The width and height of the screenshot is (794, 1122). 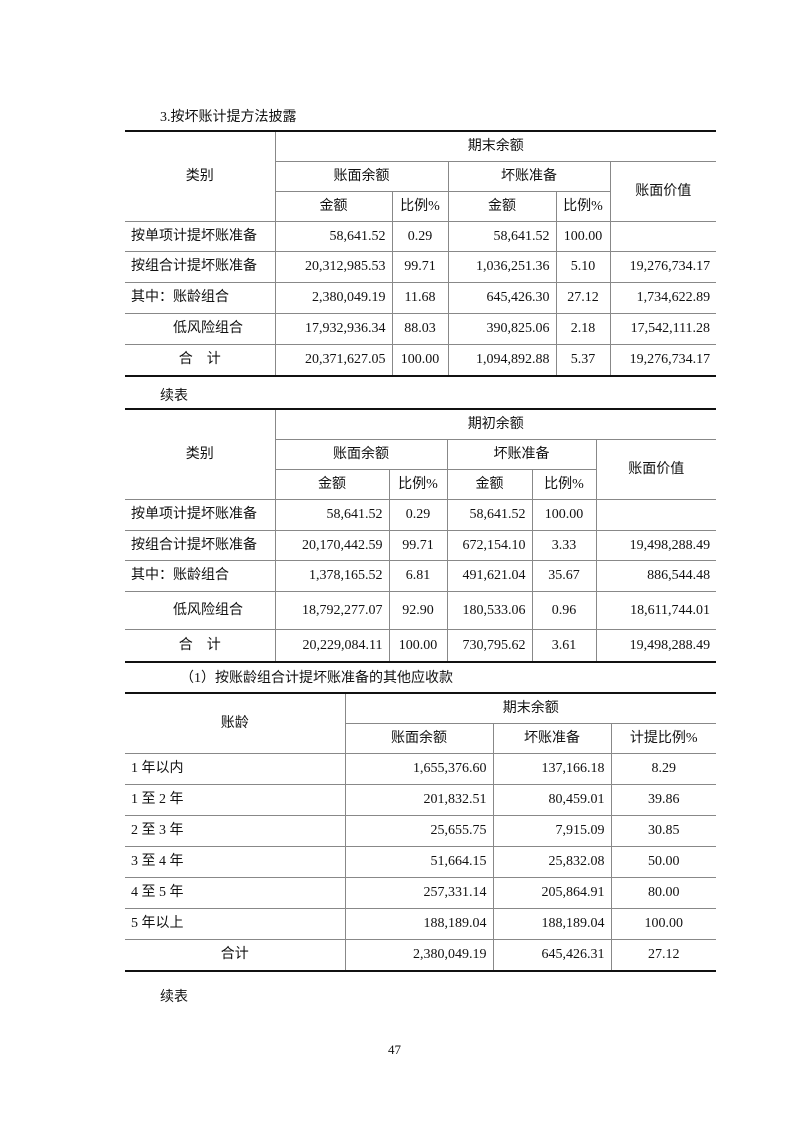 I want to click on table-cell: 2.18, so click(x=583, y=329).